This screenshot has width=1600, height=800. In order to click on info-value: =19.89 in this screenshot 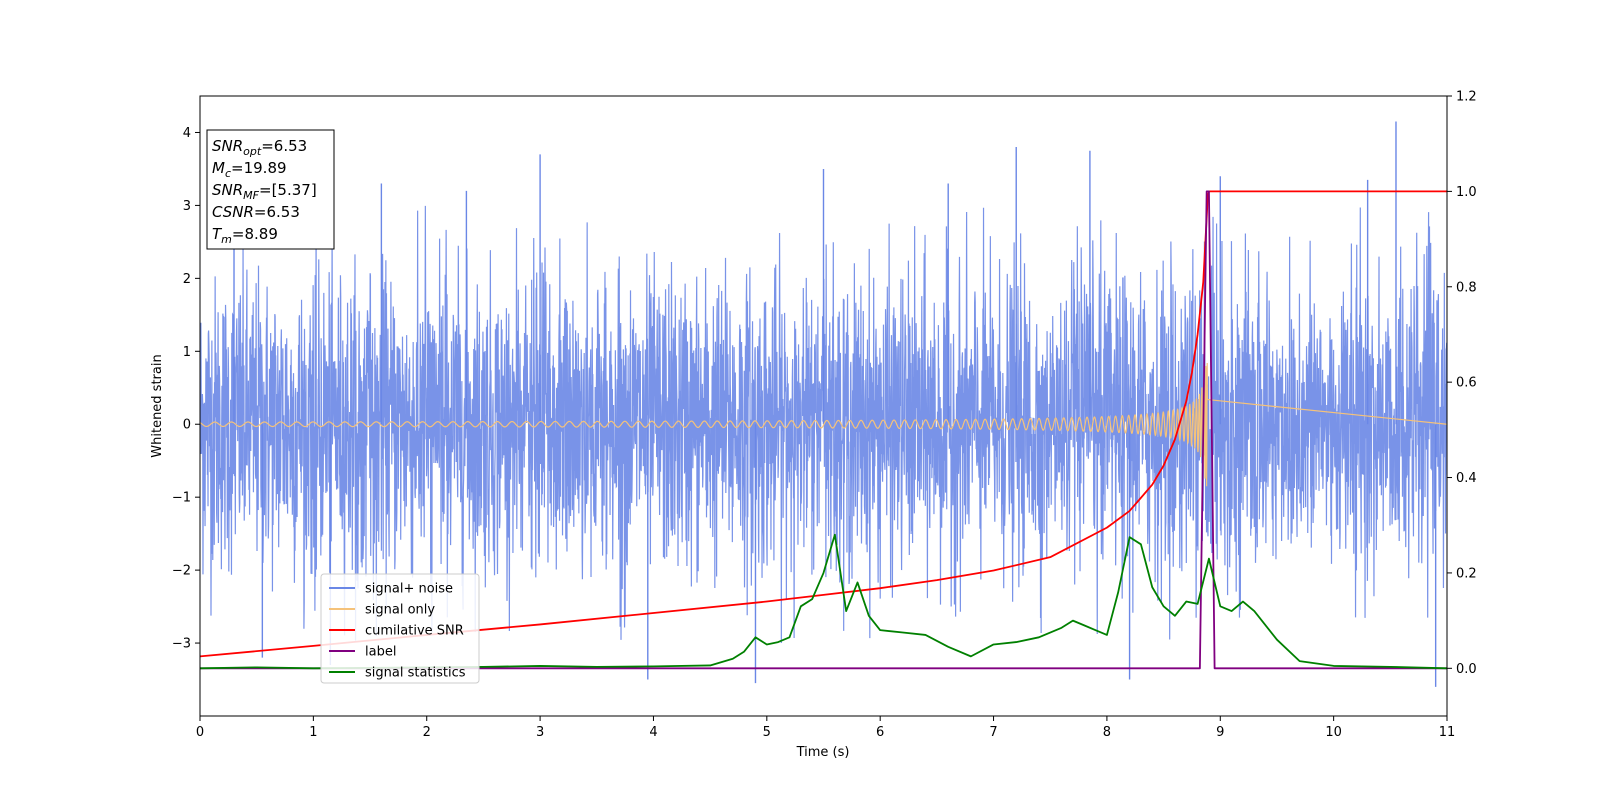, I will do `click(259, 168)`.